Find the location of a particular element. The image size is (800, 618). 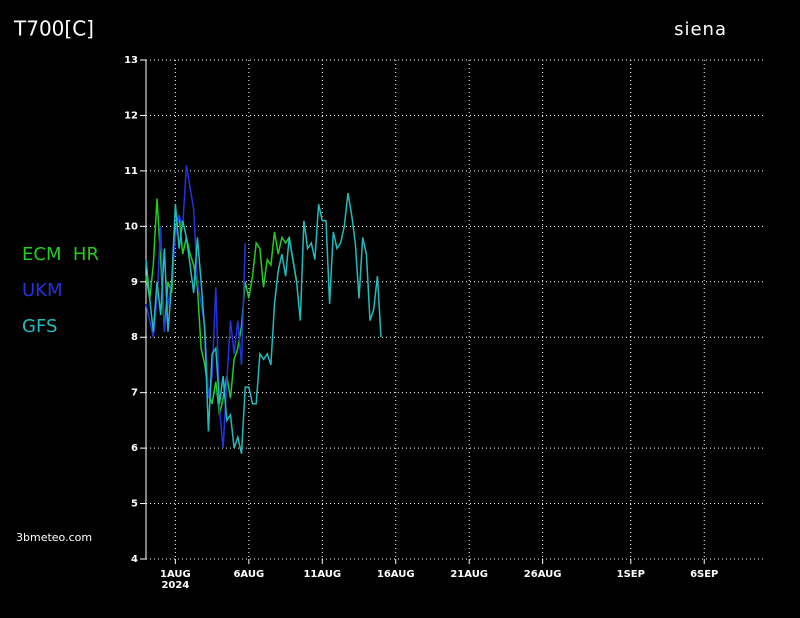

y-tick-label: 12 is located at coordinates (131, 115).